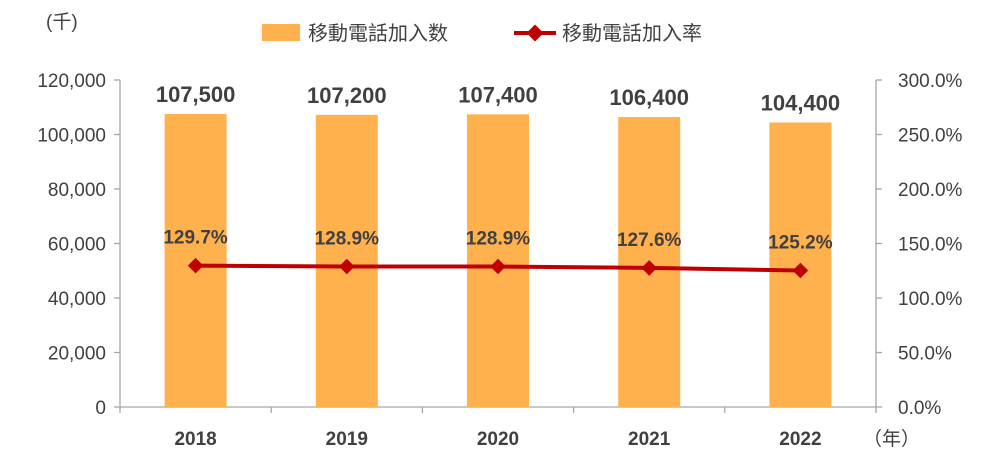 The image size is (987, 467). Describe the element at coordinates (71, 81) in the screenshot. I see `left-tick-label: 120,000` at that location.